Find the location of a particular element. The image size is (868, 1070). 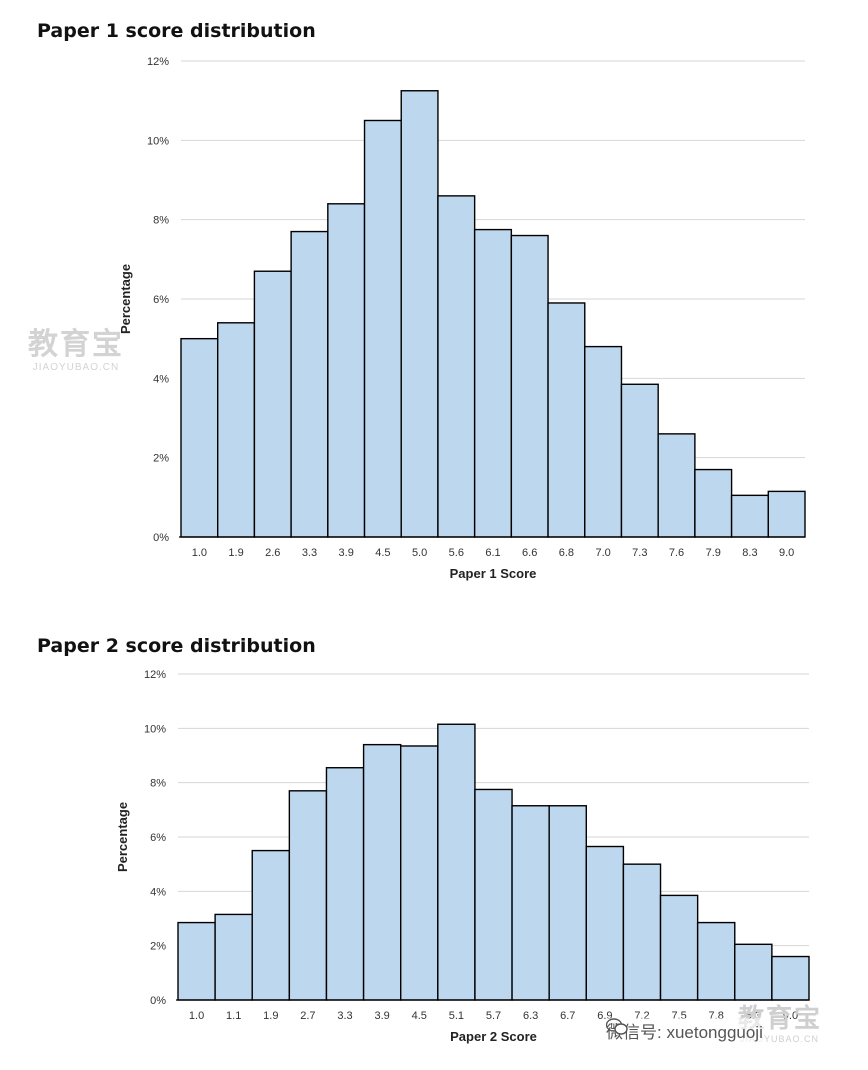

x-tick-label: 7.6 is located at coordinates (676, 553).